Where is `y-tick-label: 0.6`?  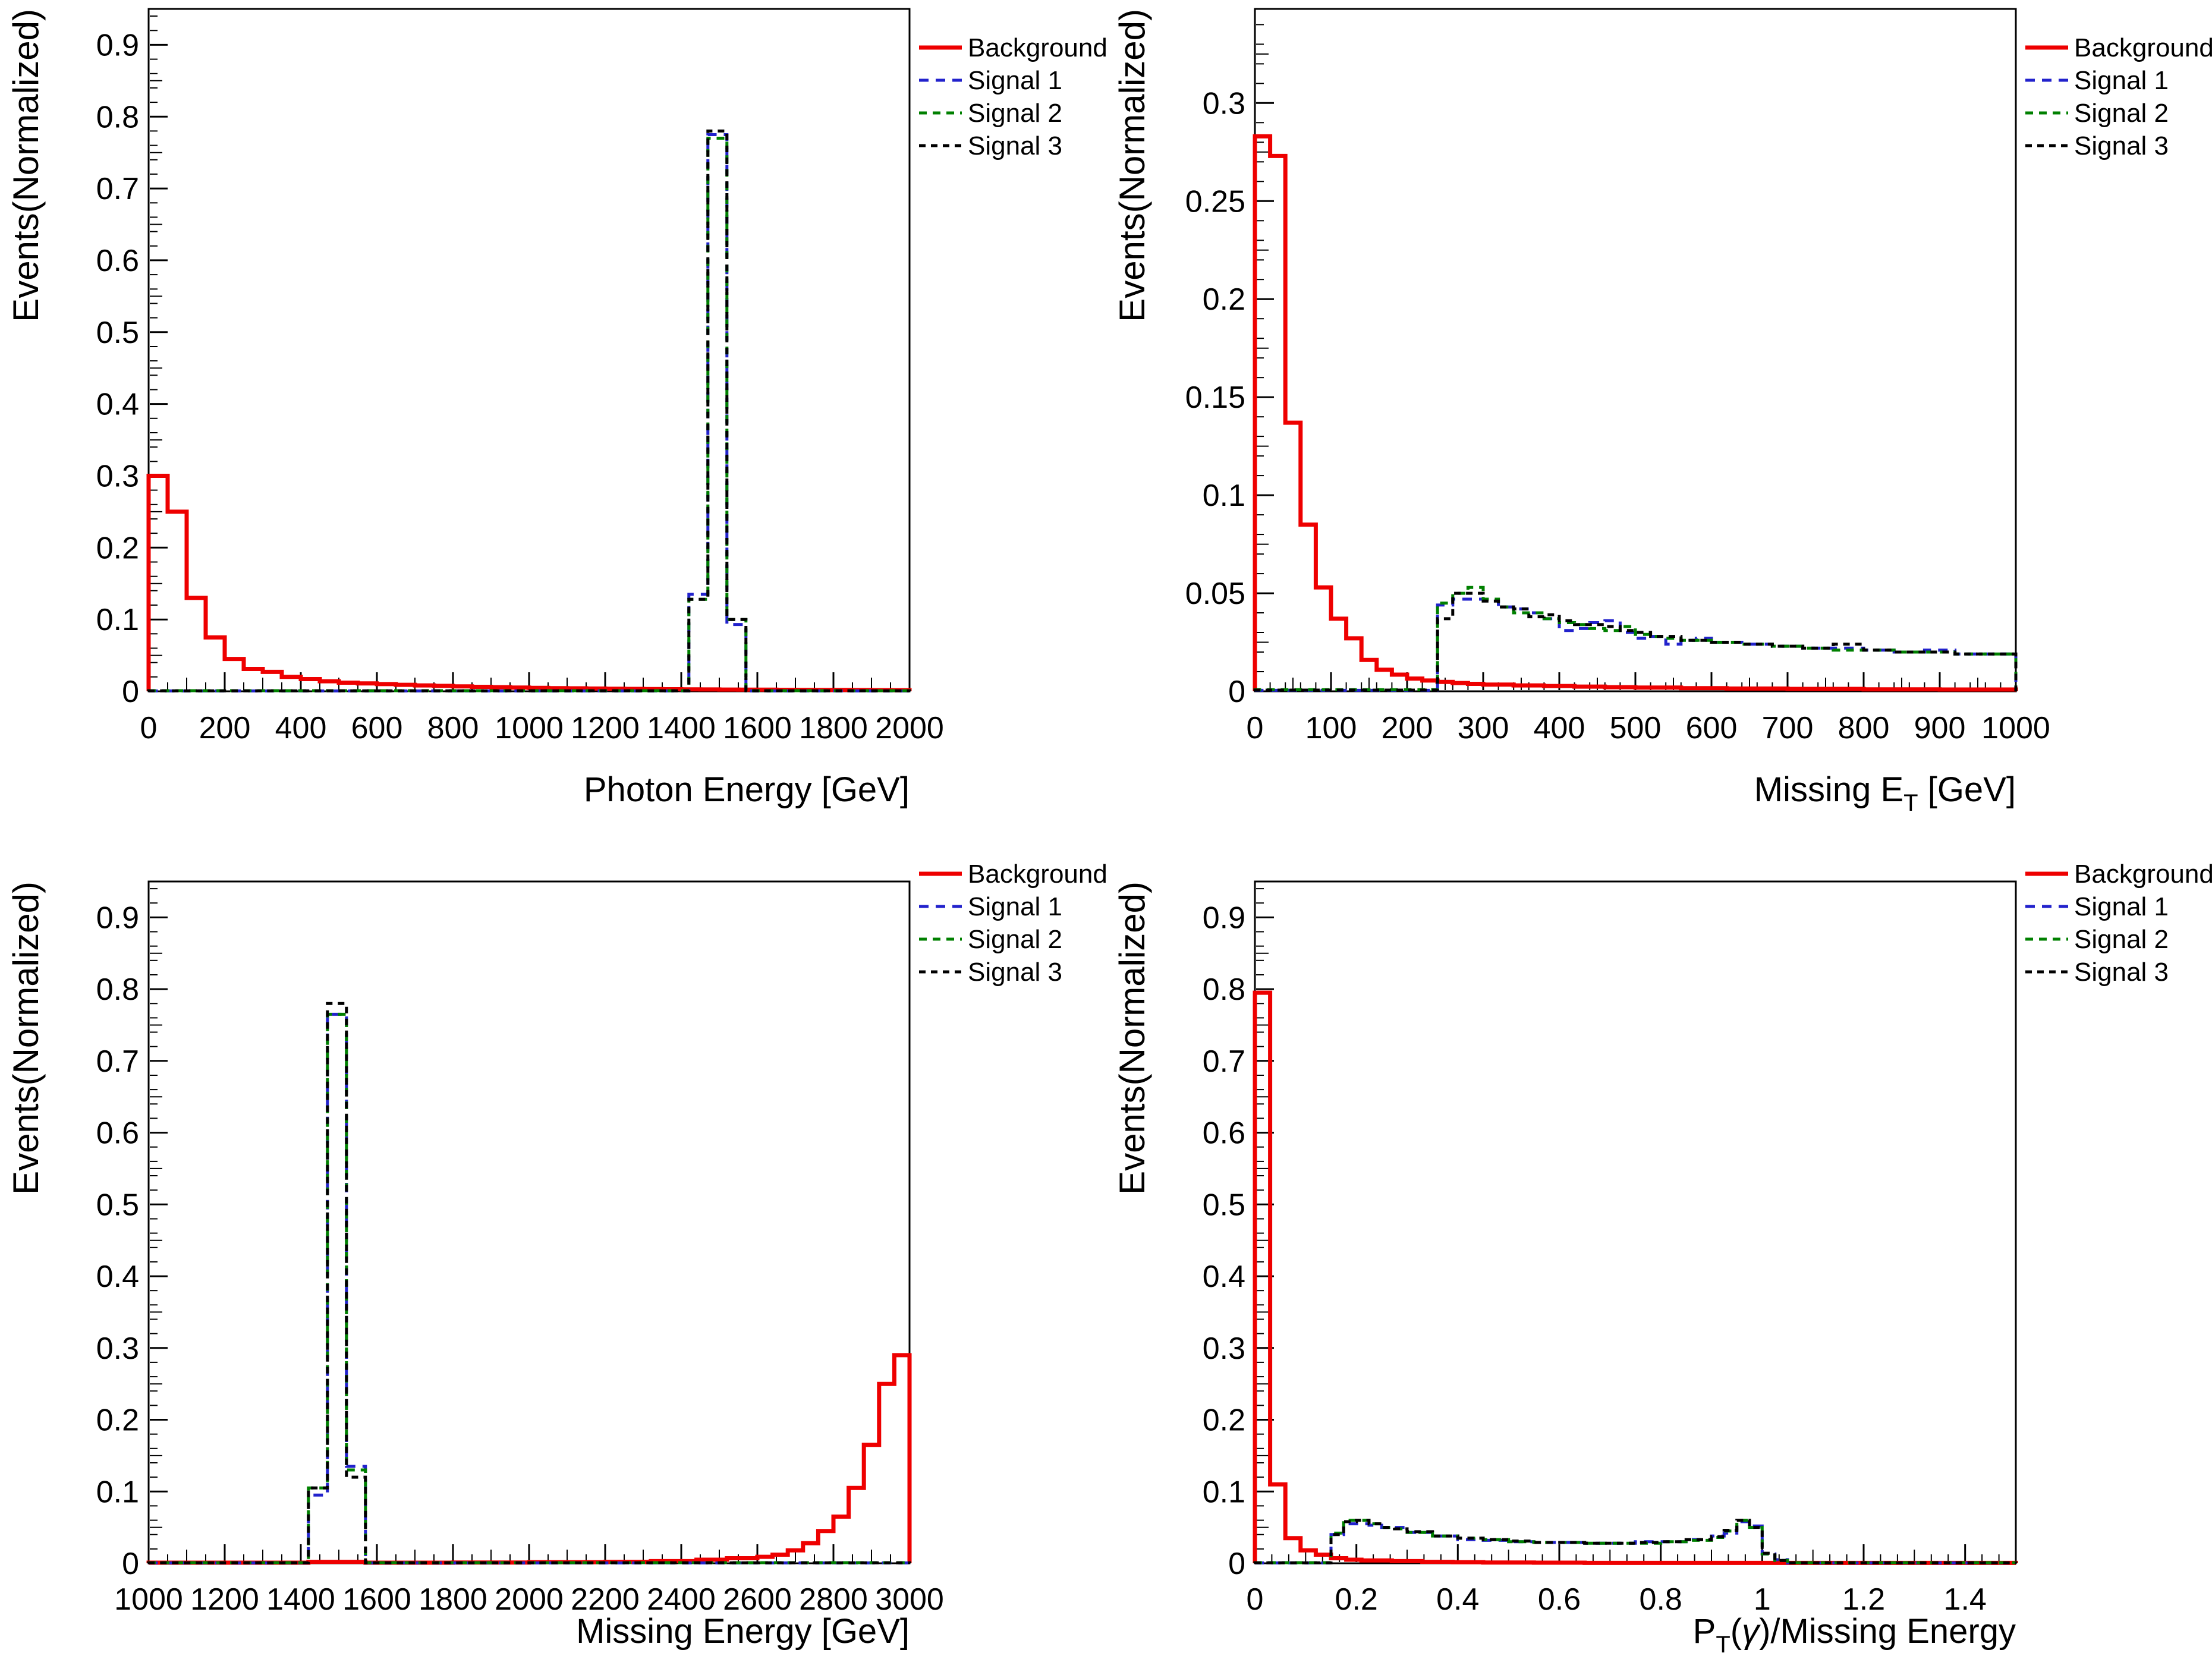 y-tick-label: 0.6 is located at coordinates (118, 261).